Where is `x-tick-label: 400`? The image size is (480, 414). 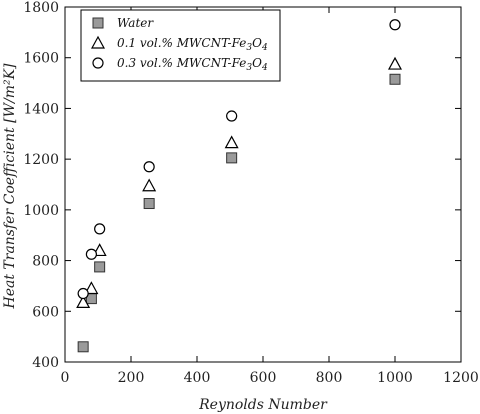
x-tick-label: 400 is located at coordinates (197, 378).